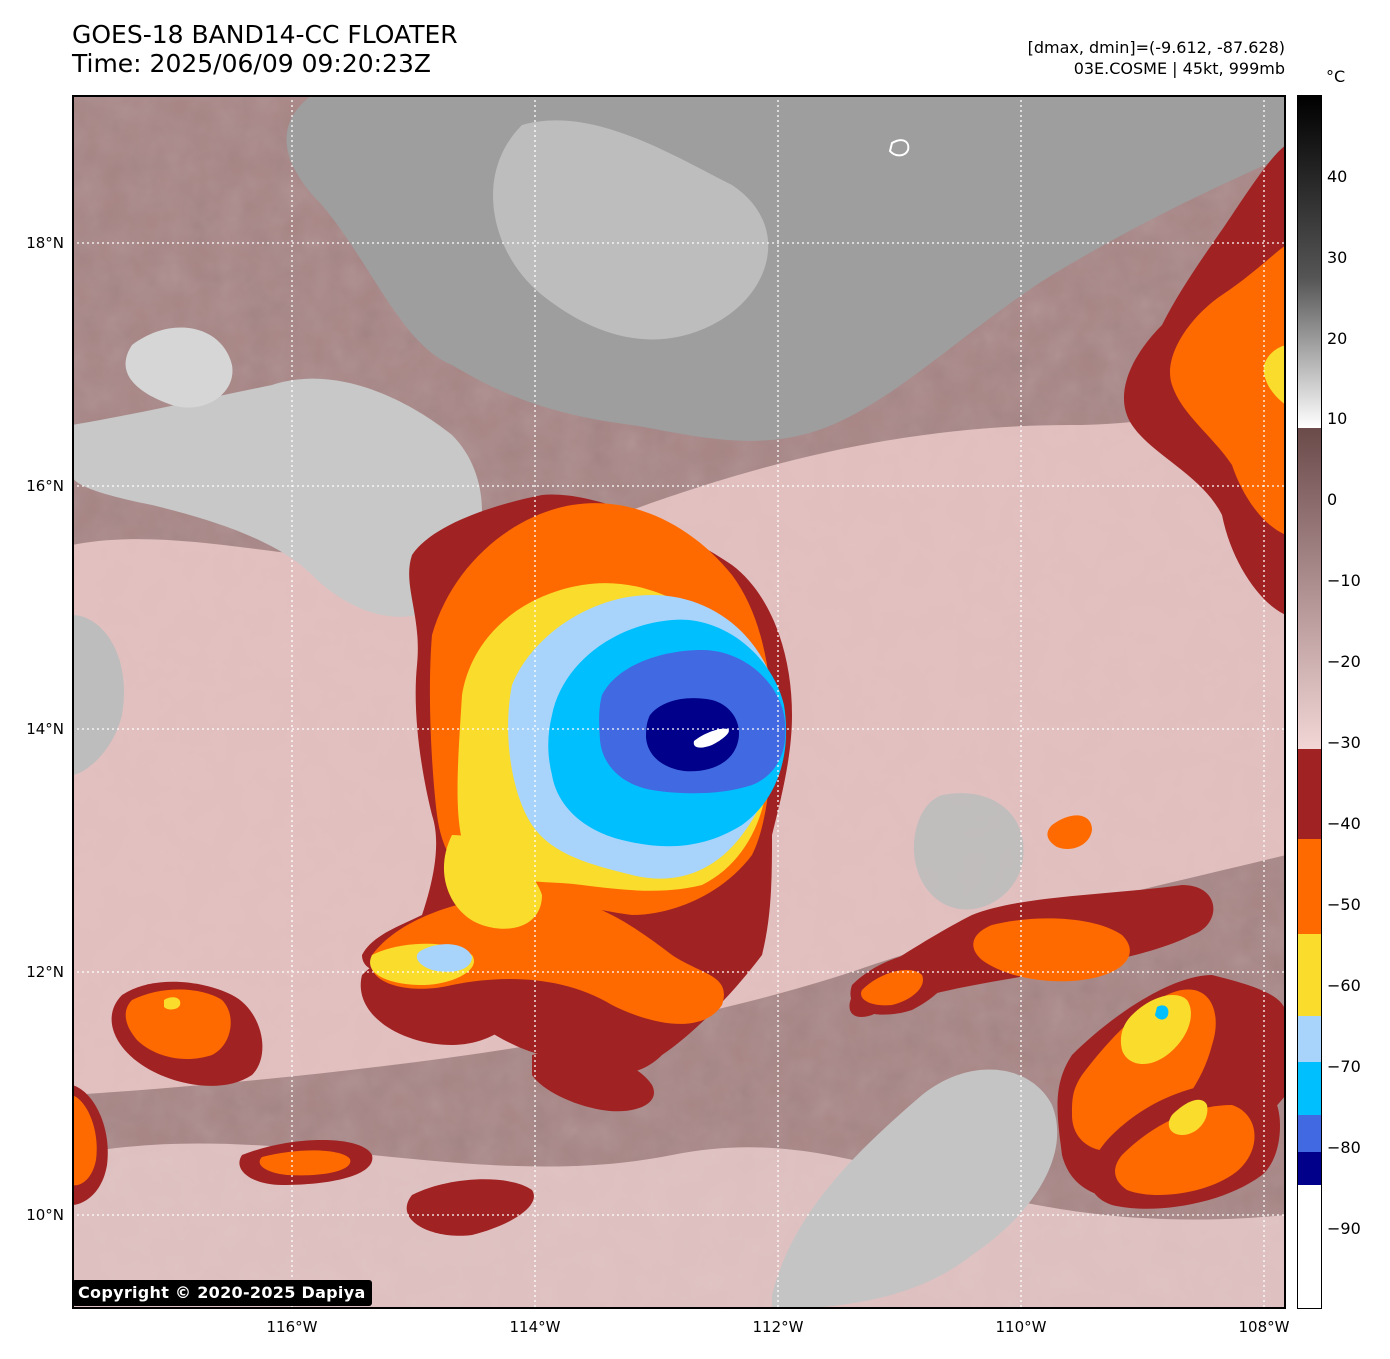 This screenshot has width=1390, height=1359. I want to click on cb-frame, so click(1309, 702).